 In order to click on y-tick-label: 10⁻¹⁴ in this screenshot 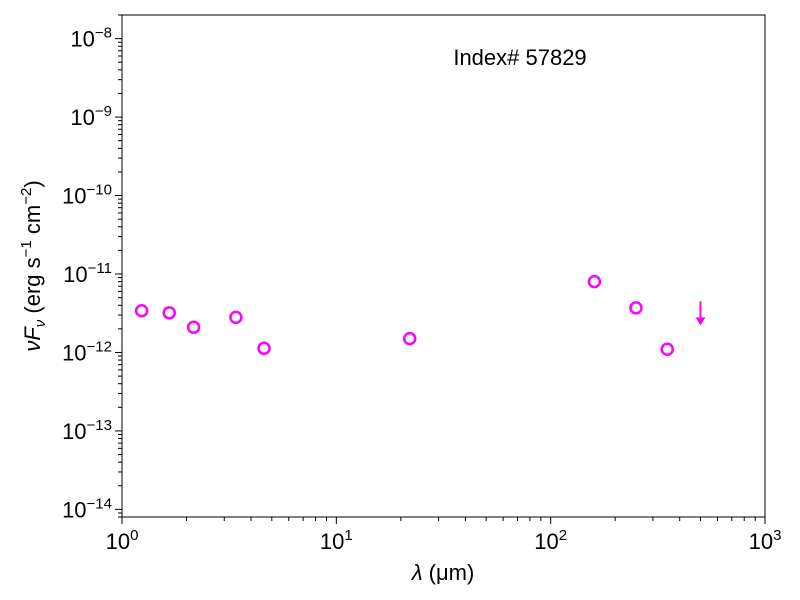, I will do `click(87, 508)`.